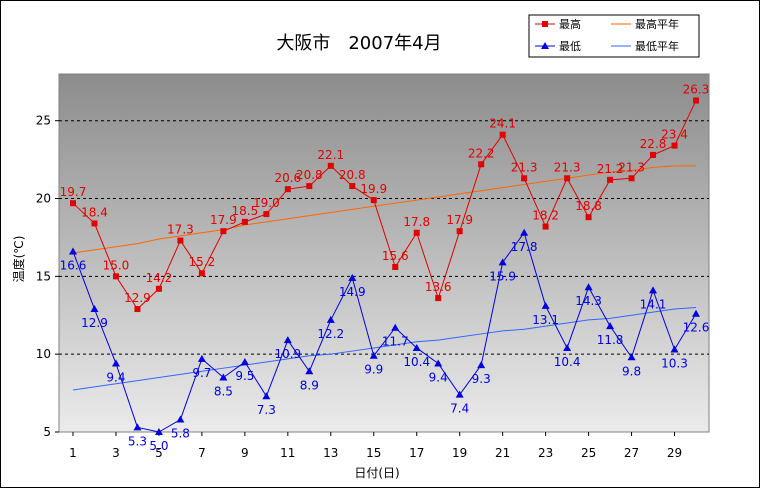  Describe the element at coordinates (459, 453) in the screenshot. I see `x-tick-label-19: 19` at that location.